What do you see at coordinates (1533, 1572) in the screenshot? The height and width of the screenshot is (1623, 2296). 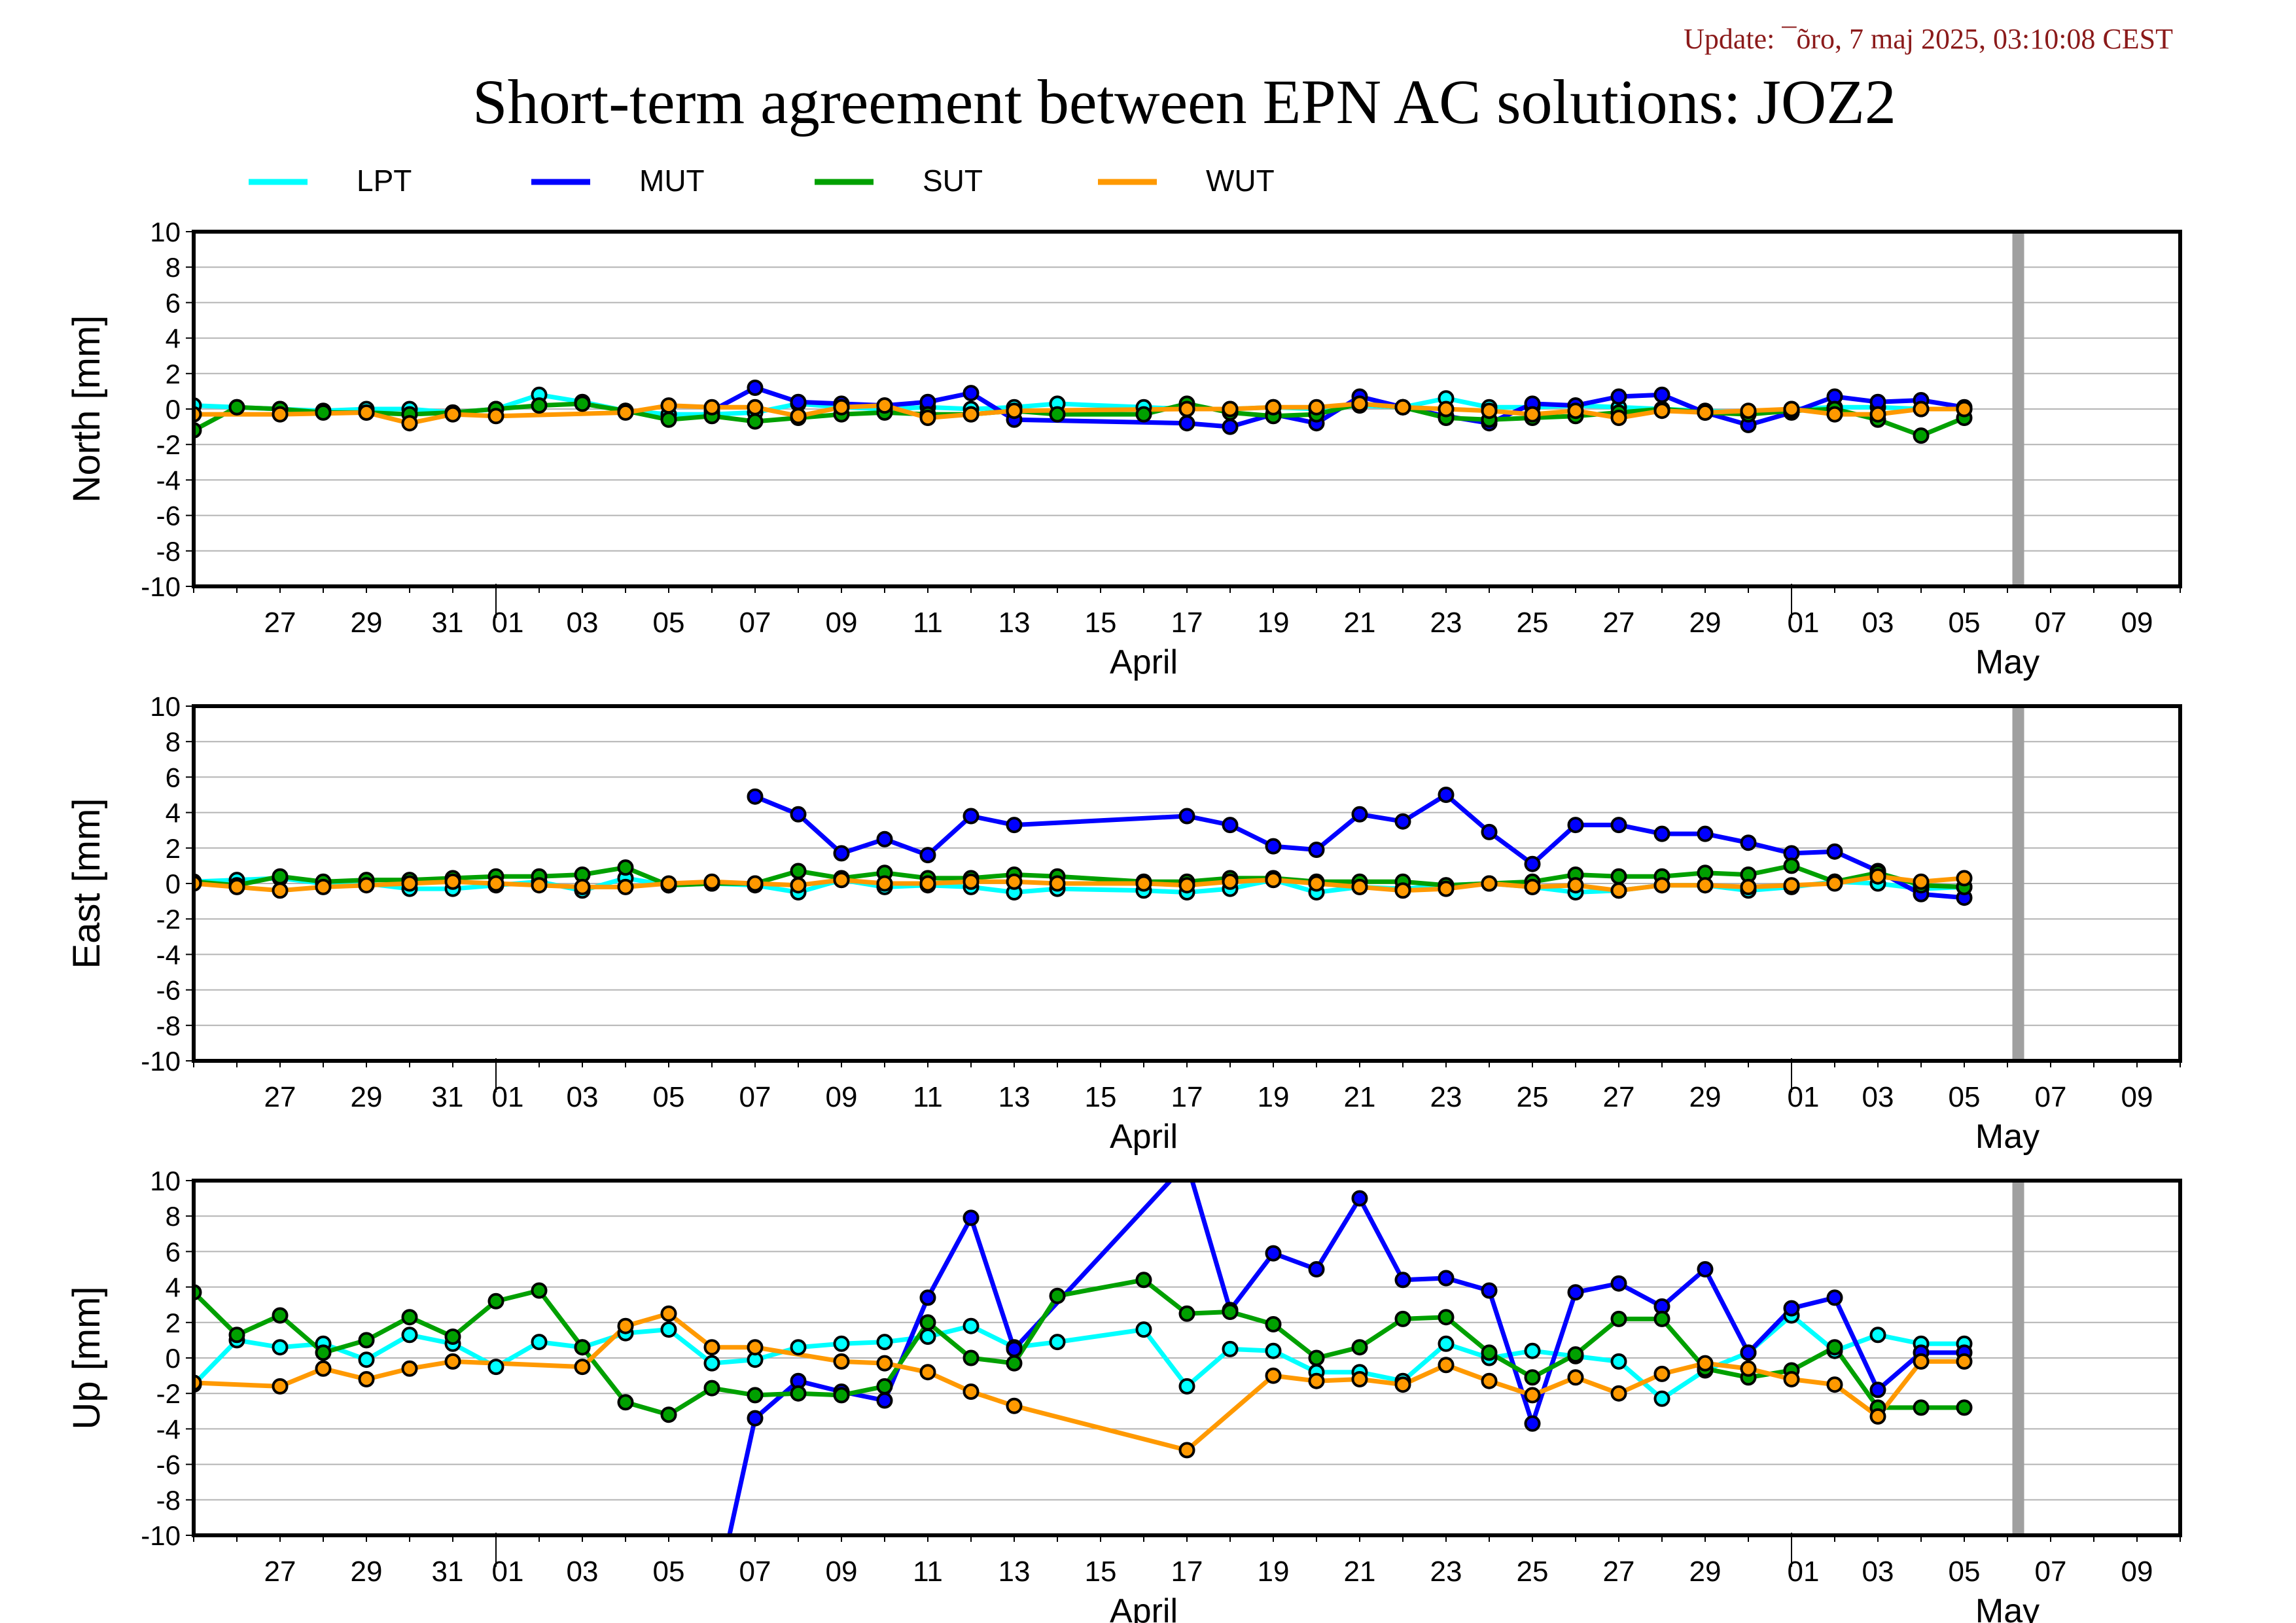 I see `x-tick-label: 25` at bounding box center [1533, 1572].